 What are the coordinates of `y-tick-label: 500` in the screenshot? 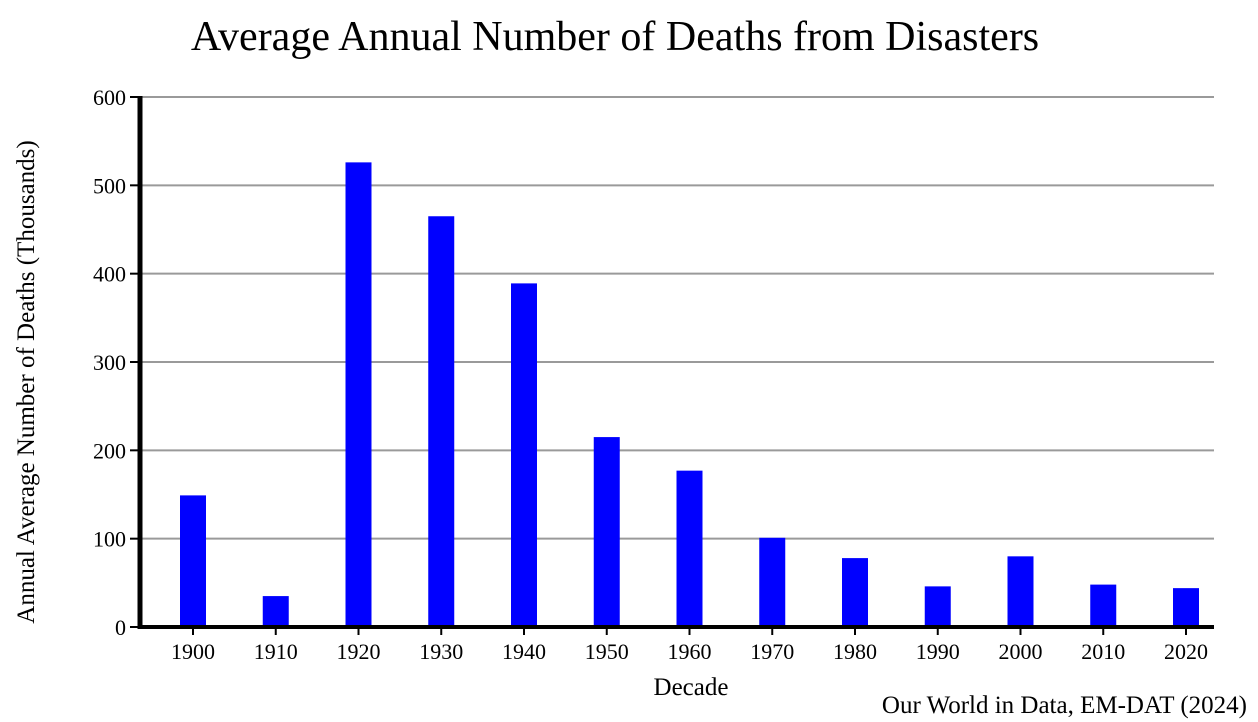 It's located at (109, 185).